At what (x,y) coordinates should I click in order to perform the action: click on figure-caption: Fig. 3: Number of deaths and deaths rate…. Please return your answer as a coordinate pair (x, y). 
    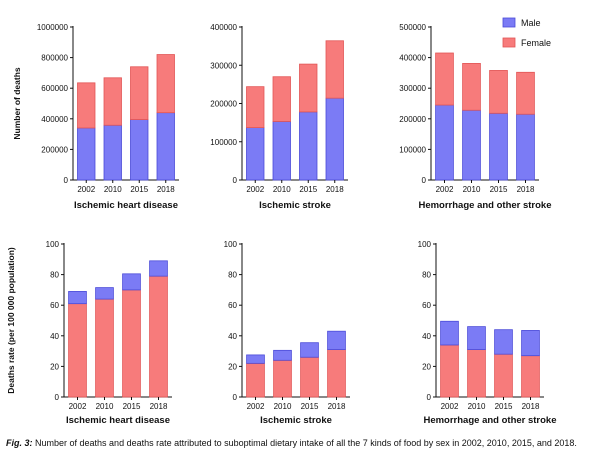
    Looking at the image, I should click on (300, 443).